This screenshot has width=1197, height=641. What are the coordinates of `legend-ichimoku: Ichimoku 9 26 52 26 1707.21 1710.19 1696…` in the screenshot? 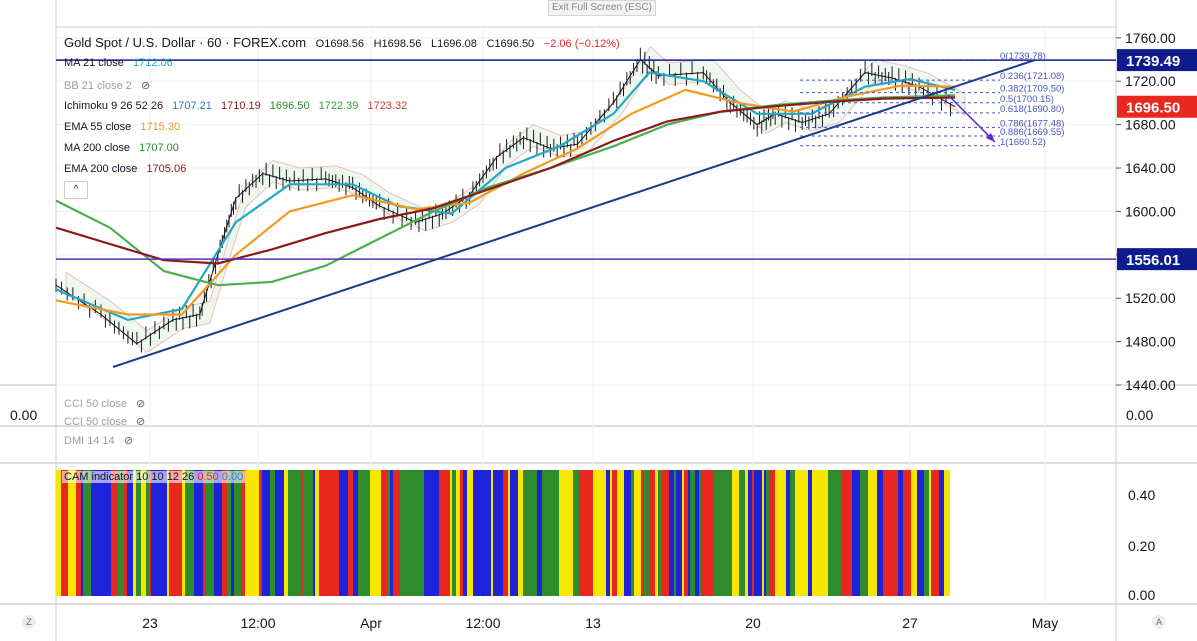 It's located at (238, 106).